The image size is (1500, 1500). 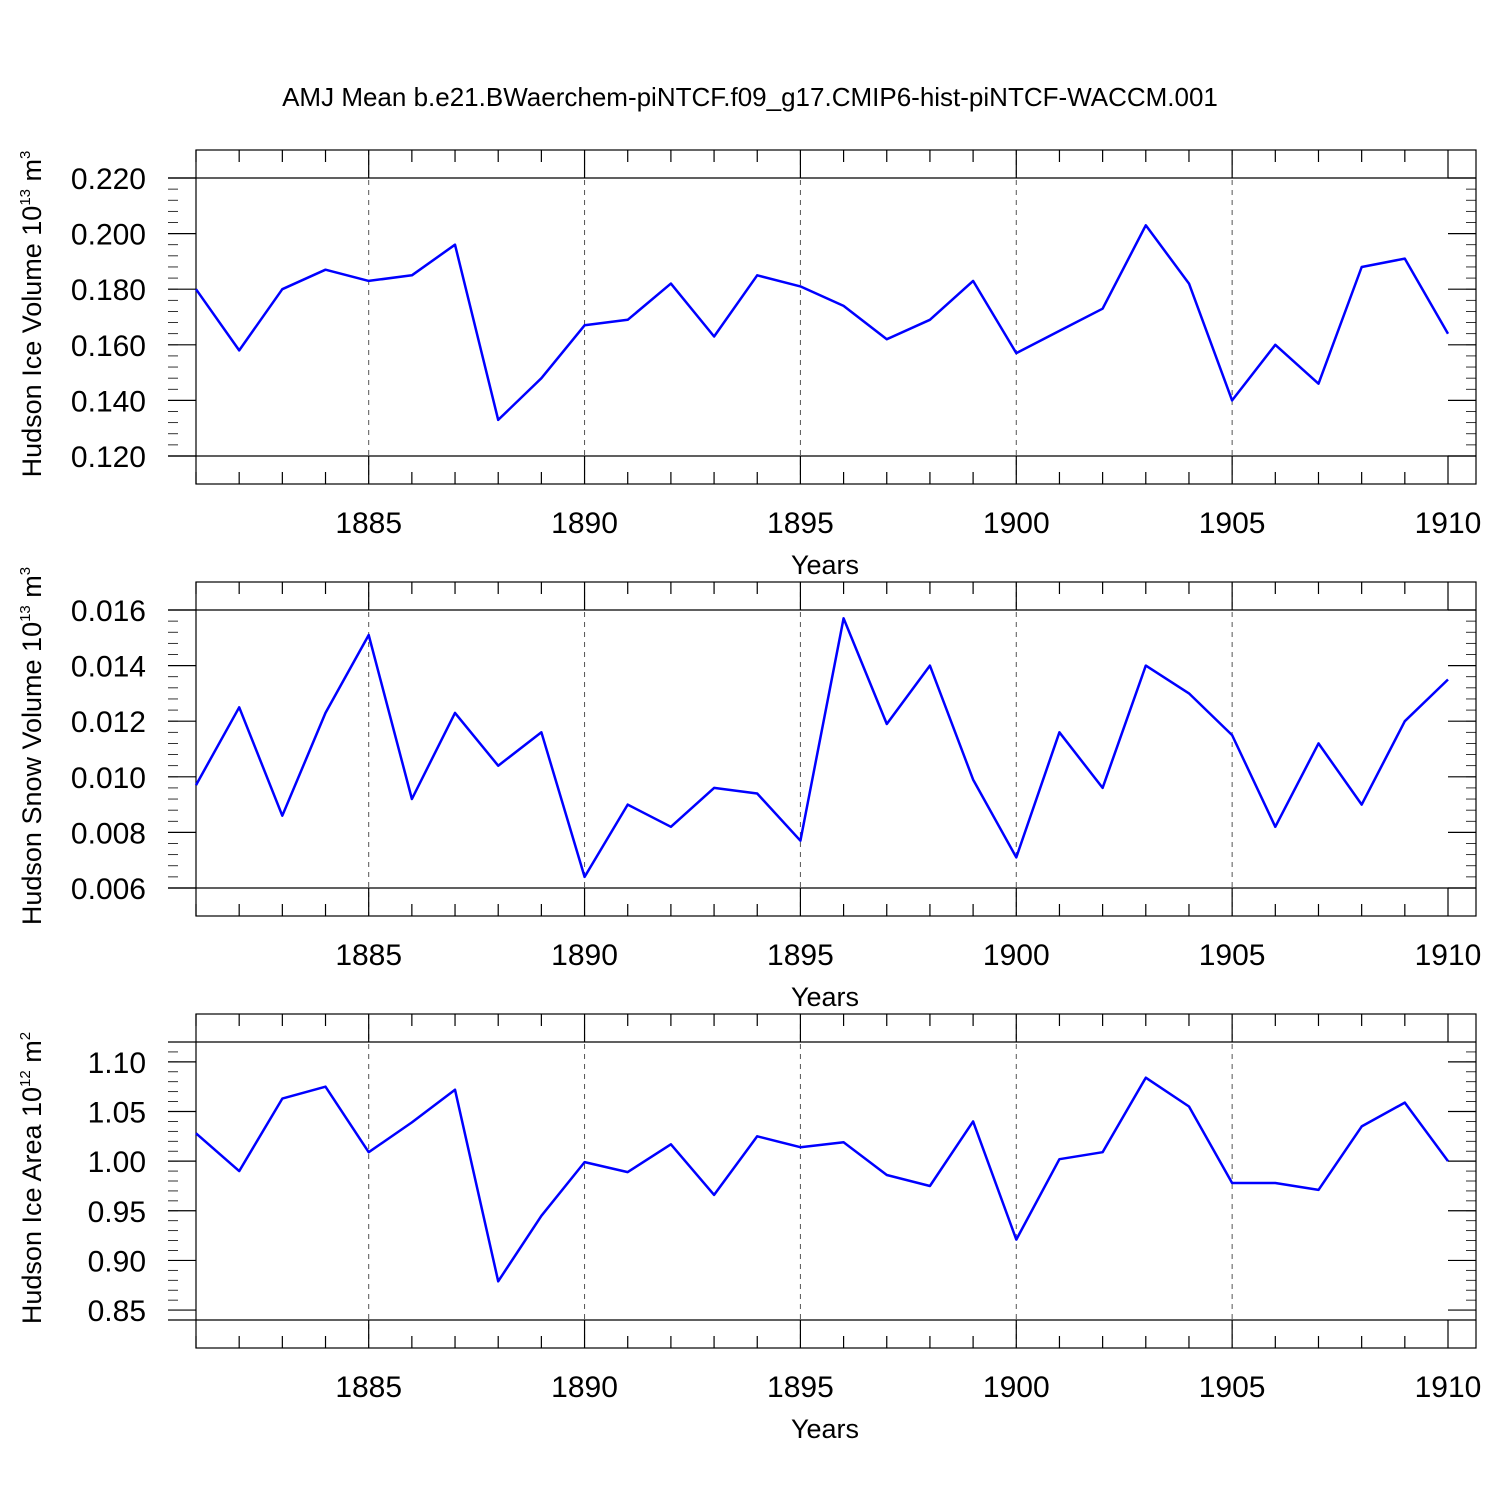 I want to click on y-tick-label: 0.180, so click(x=108, y=290).